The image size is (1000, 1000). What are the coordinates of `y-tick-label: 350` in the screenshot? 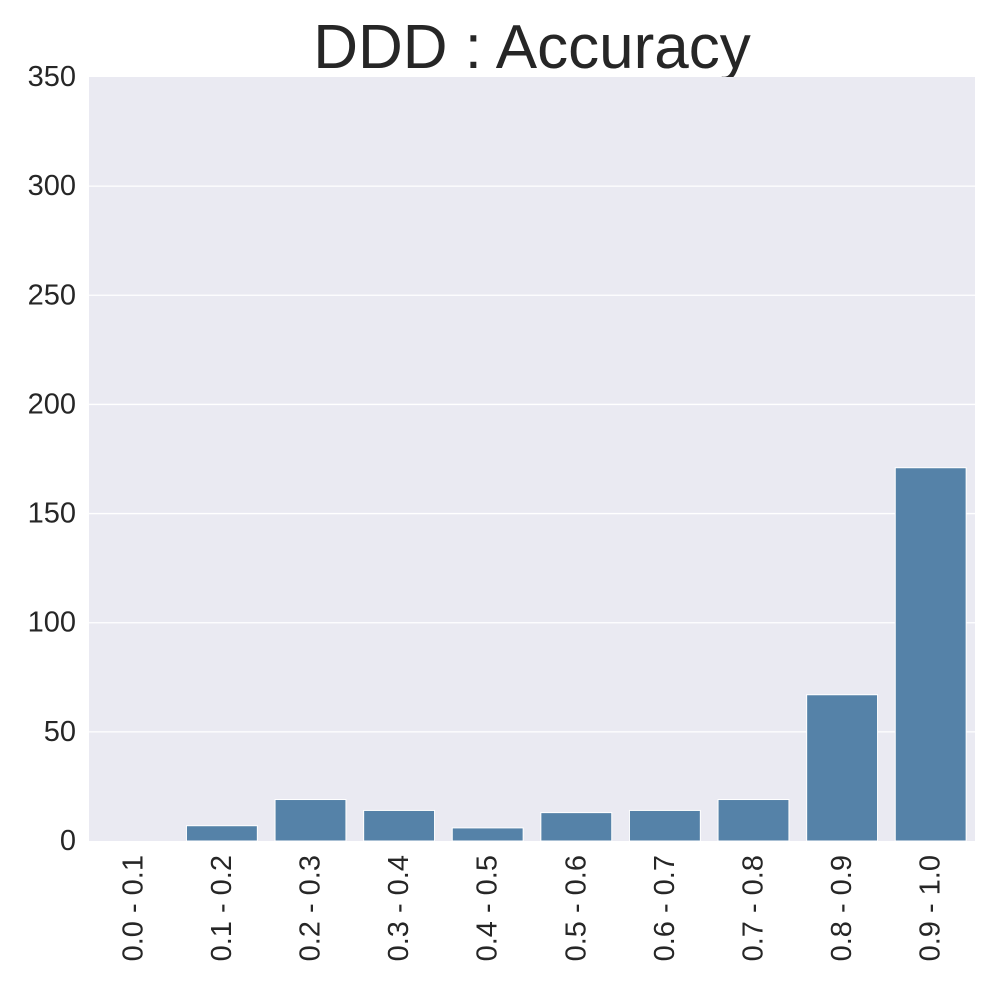 It's located at (52, 77).